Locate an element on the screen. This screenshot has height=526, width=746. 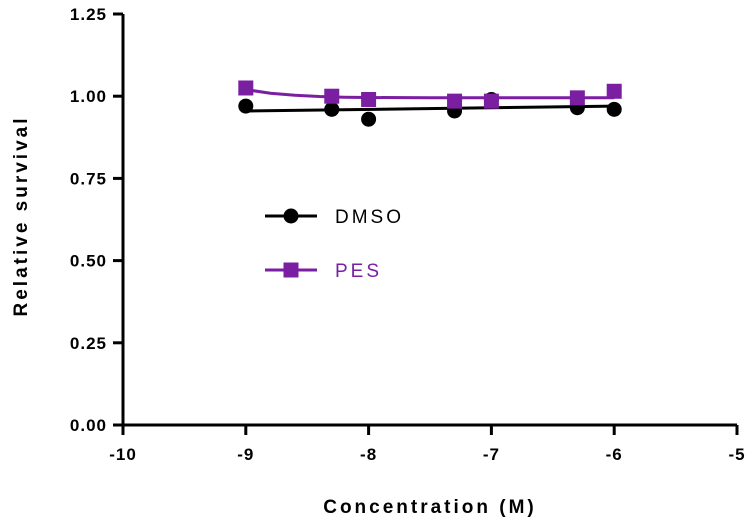
fit-line-dmso is located at coordinates (430, 108).